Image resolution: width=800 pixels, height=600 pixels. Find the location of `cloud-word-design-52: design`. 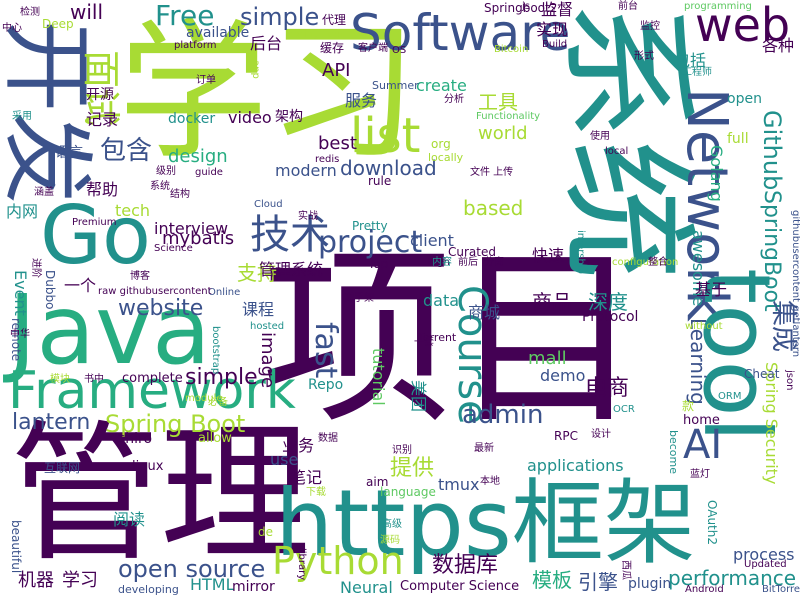

cloud-word-design-52: design is located at coordinates (198, 156).